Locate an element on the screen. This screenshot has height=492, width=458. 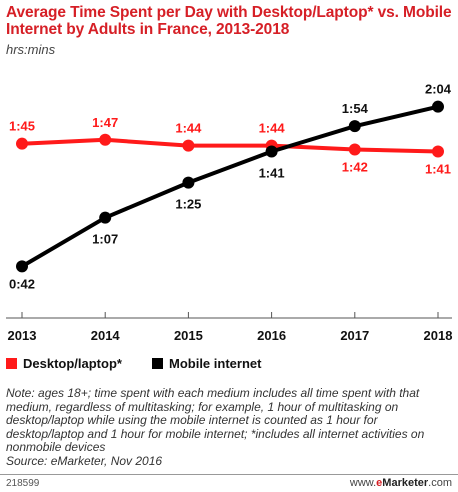
x-tick-label-2016: 2016 is located at coordinates (271, 335).